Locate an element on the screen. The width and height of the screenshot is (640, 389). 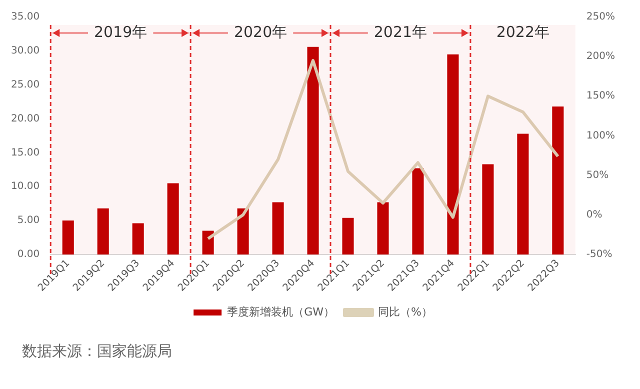
y2-tick-label: 0% is located at coordinates (594, 214).